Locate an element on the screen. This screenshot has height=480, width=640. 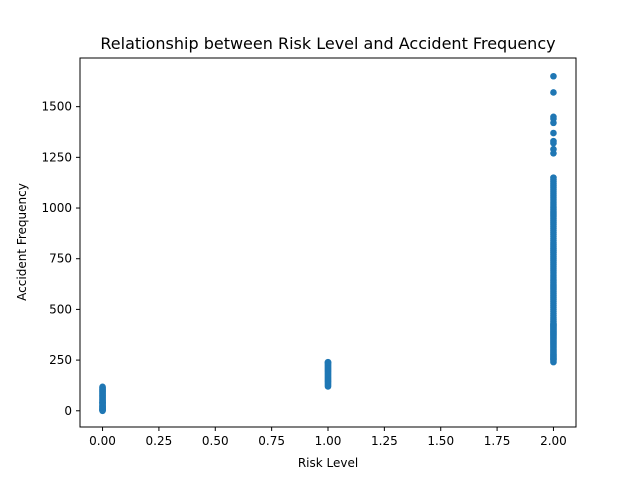
x-axis-ticks: 0.00 0.25 0.50 0.75 1.00 1.25 1.50 1.75 2.00 is located at coordinates (328, 437).